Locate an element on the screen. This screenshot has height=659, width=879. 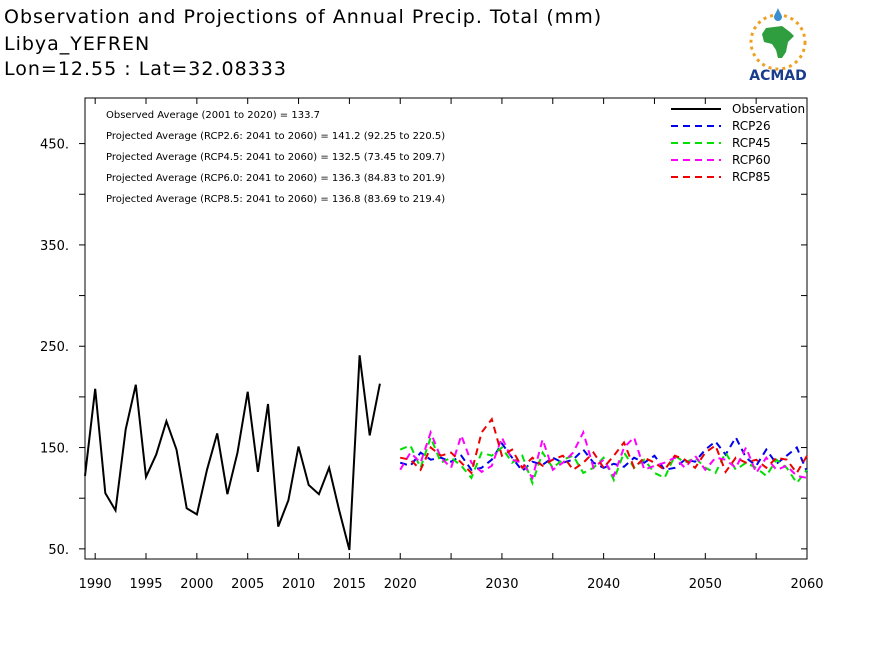
series-line-rcp45 is located at coordinates (603, 460).